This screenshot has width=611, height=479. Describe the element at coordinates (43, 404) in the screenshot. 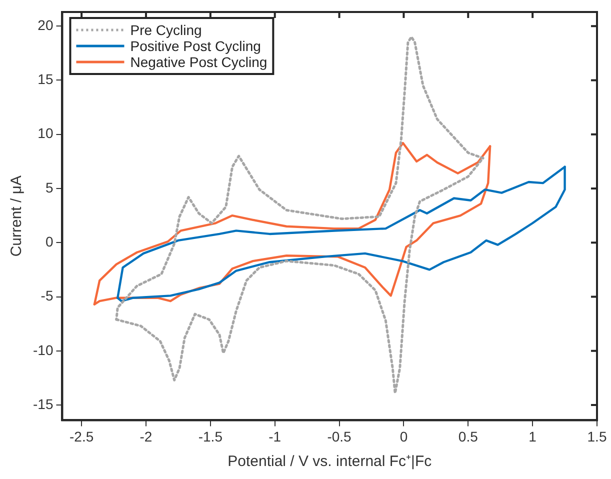

I see `y-tick-label: -15` at that location.